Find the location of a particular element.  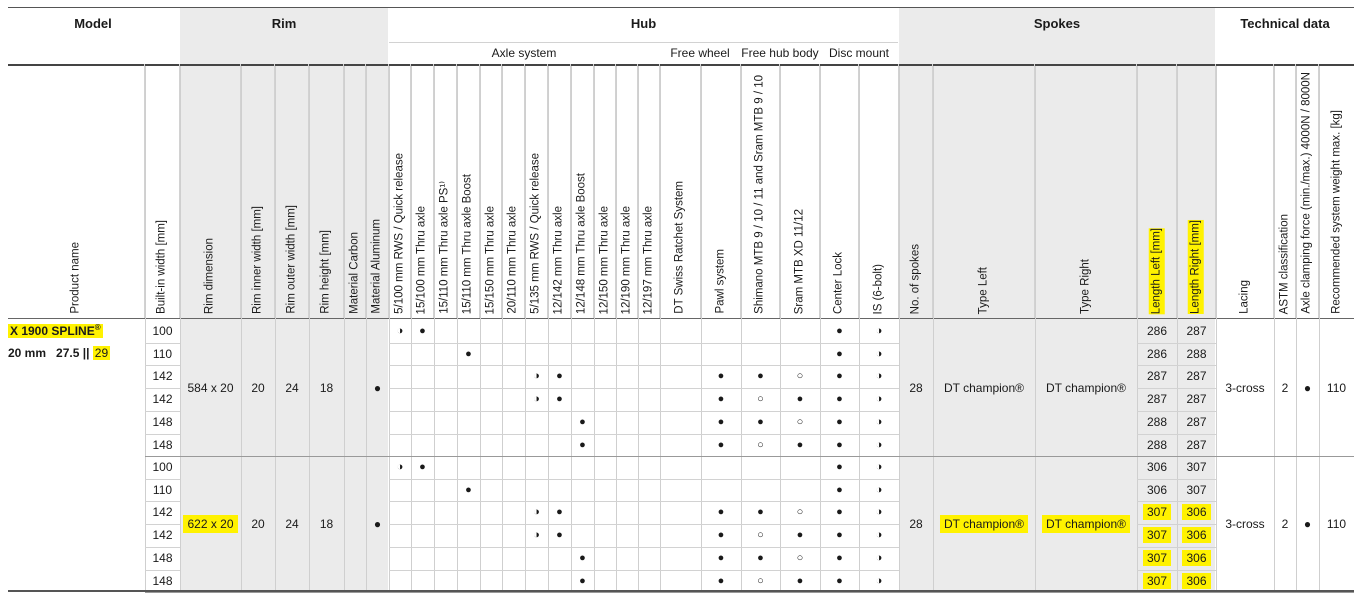

rim-height-value: 18 is located at coordinates (326, 524).